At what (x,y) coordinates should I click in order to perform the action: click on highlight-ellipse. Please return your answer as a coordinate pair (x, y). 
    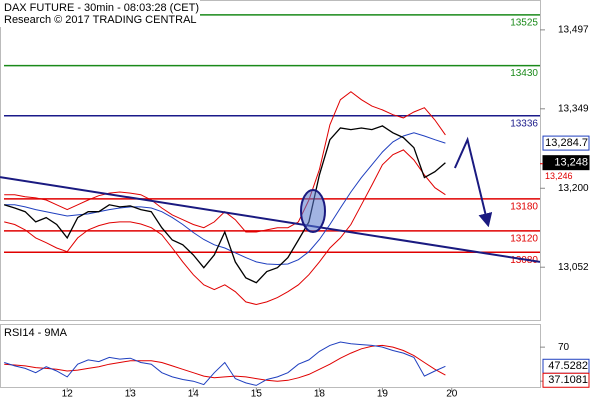
    Looking at the image, I should click on (313, 211).